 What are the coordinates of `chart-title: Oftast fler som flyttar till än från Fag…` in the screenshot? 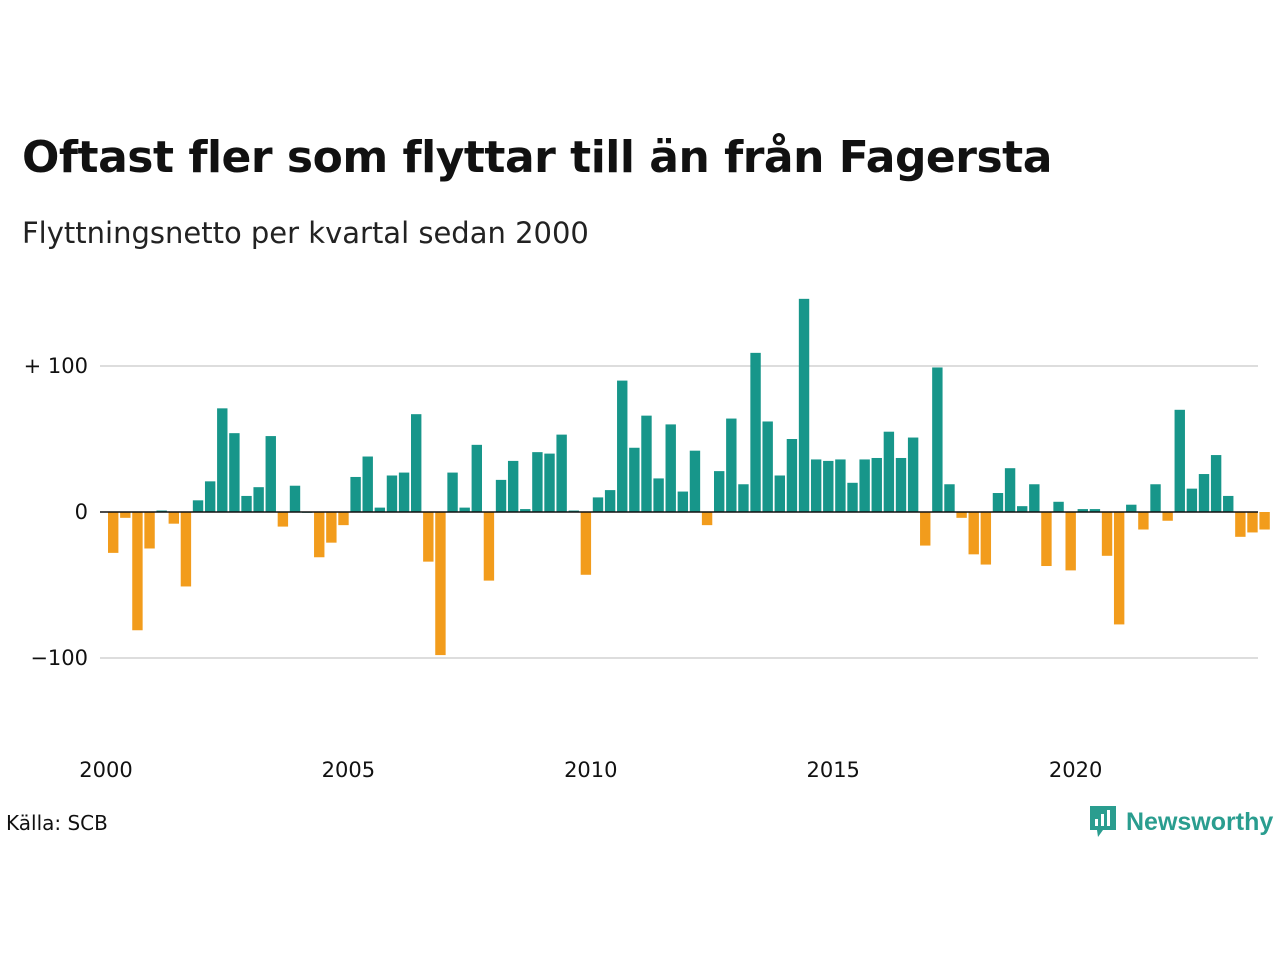 It's located at (537, 157).